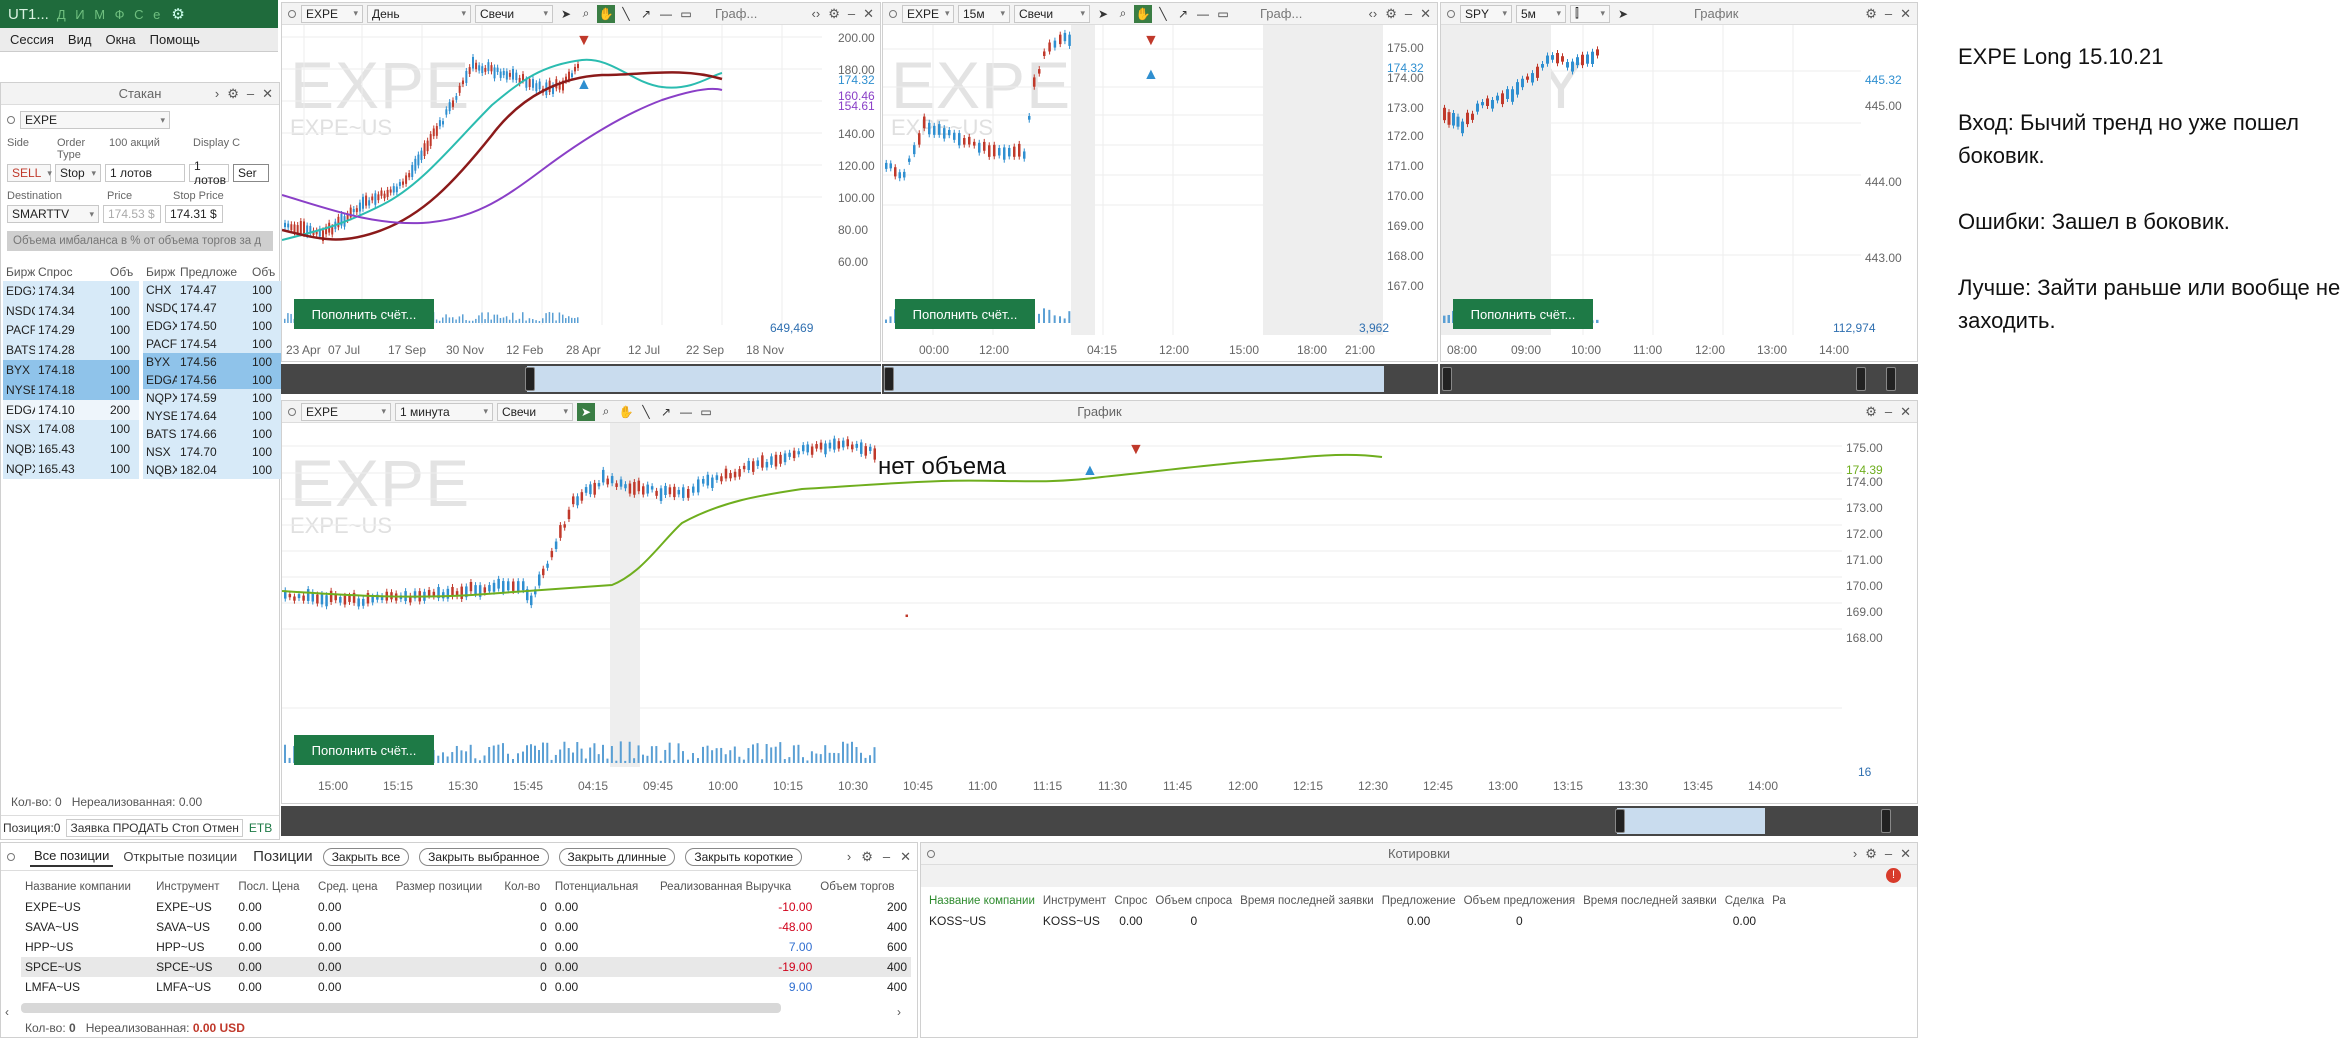 This screenshot has height=1040, width=2352. What do you see at coordinates (1357, 921) in the screenshot?
I see `quotes-row: KOSS~US KOSS~US 0.00 0 0.00 0 0.00` at bounding box center [1357, 921].